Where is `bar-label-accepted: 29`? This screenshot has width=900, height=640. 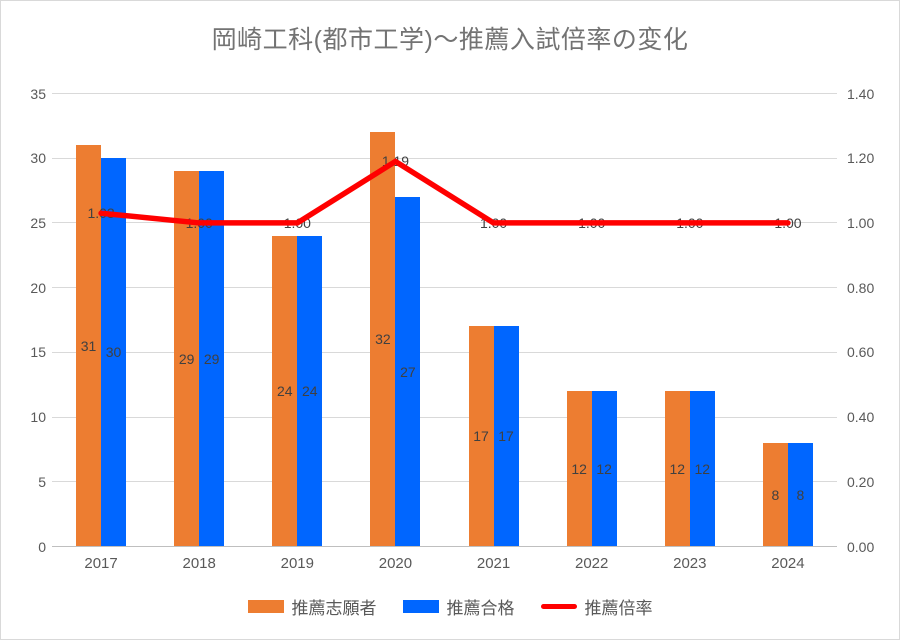
bar-label-accepted: 29 is located at coordinates (211, 358).